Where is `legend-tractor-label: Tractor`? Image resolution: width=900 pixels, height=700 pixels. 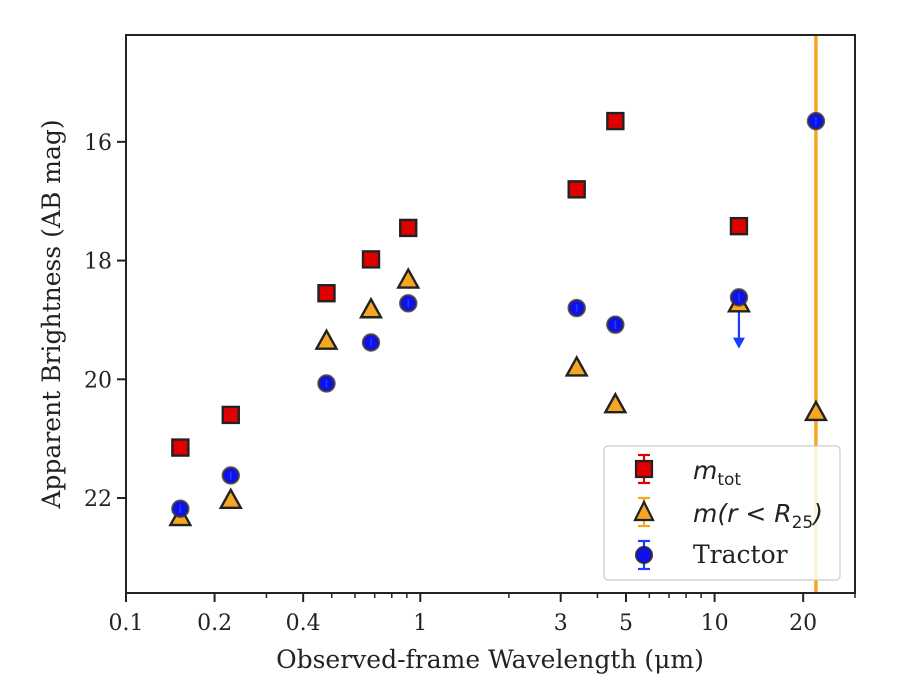 legend-tractor-label: Tractor is located at coordinates (740, 554).